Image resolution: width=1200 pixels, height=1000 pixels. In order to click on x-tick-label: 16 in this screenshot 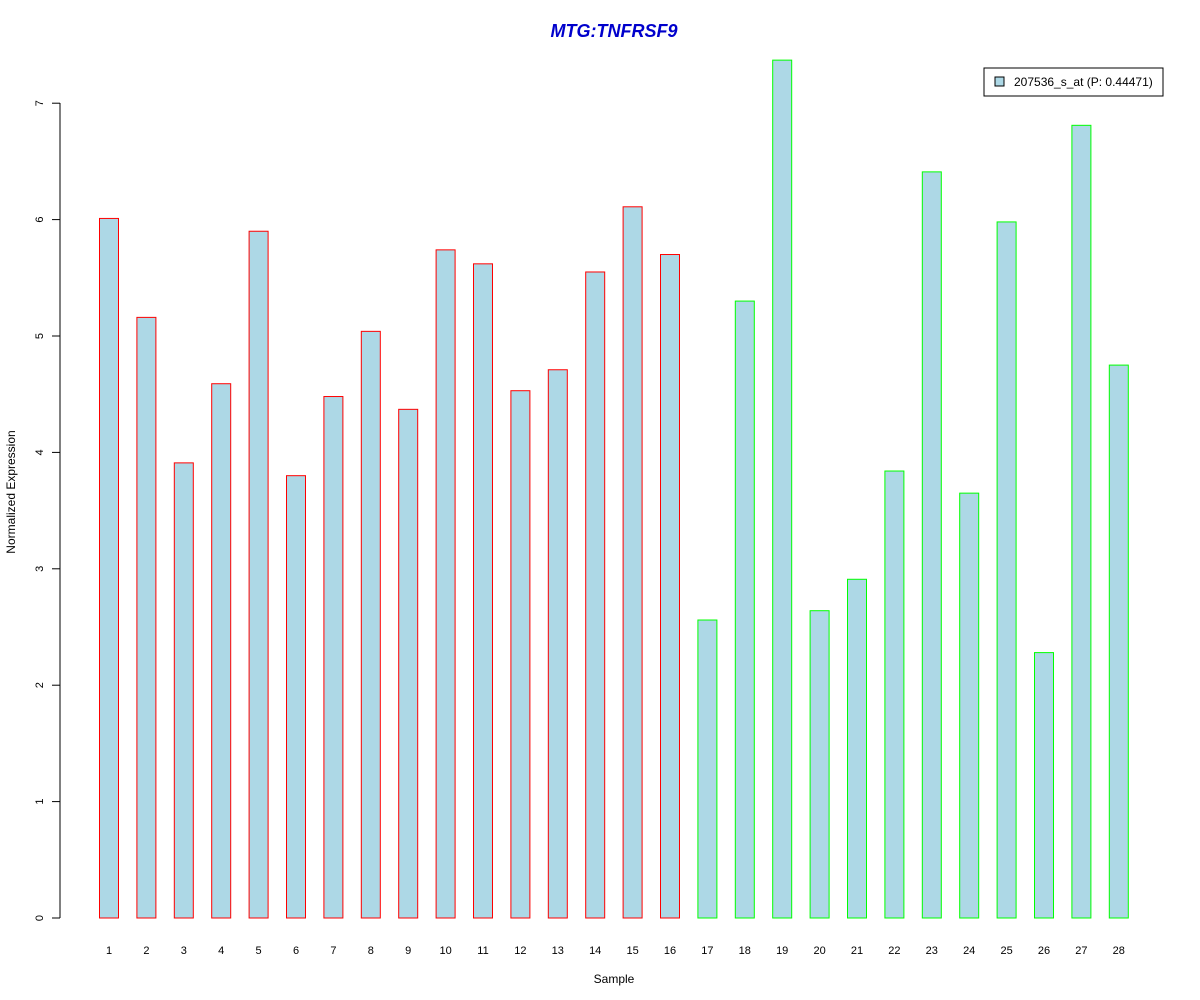, I will do `click(670, 951)`.